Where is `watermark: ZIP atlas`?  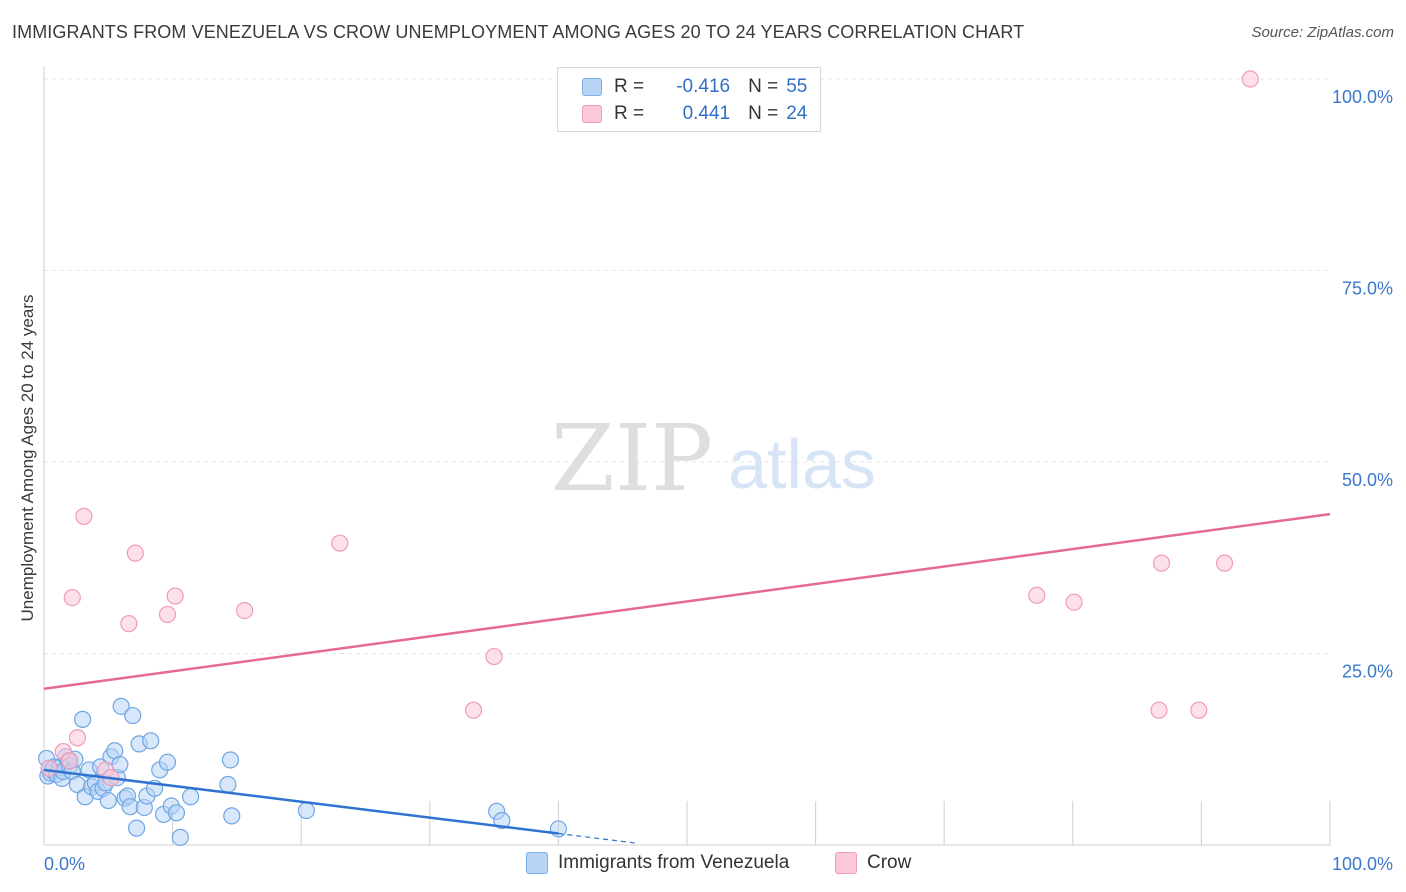
watermark: ZIP atlas is located at coordinates (713, 458).